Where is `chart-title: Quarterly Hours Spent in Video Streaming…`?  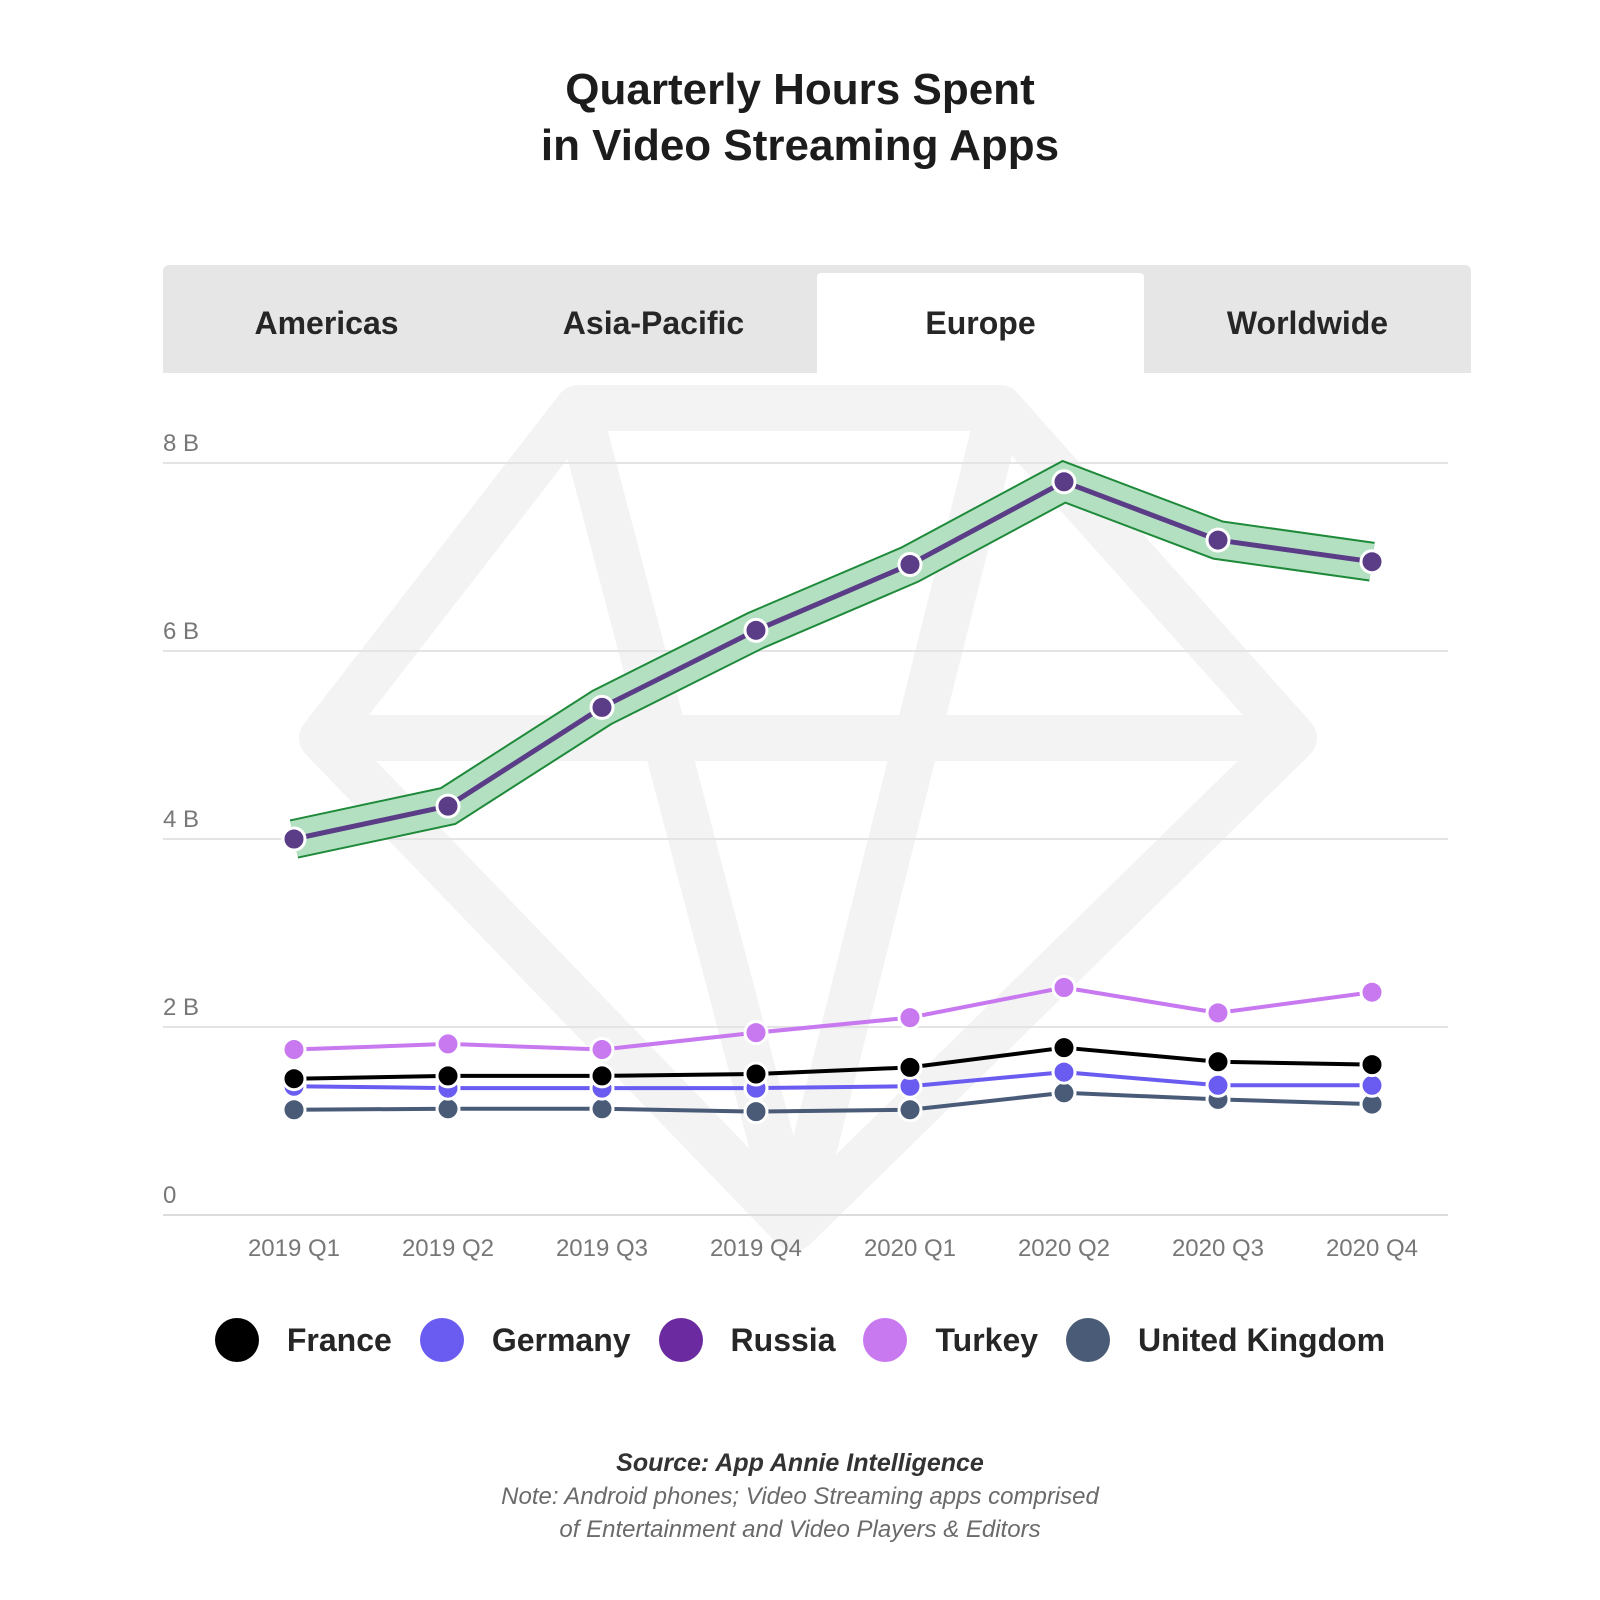 chart-title: Quarterly Hours Spent in Video Streaming… is located at coordinates (800, 118).